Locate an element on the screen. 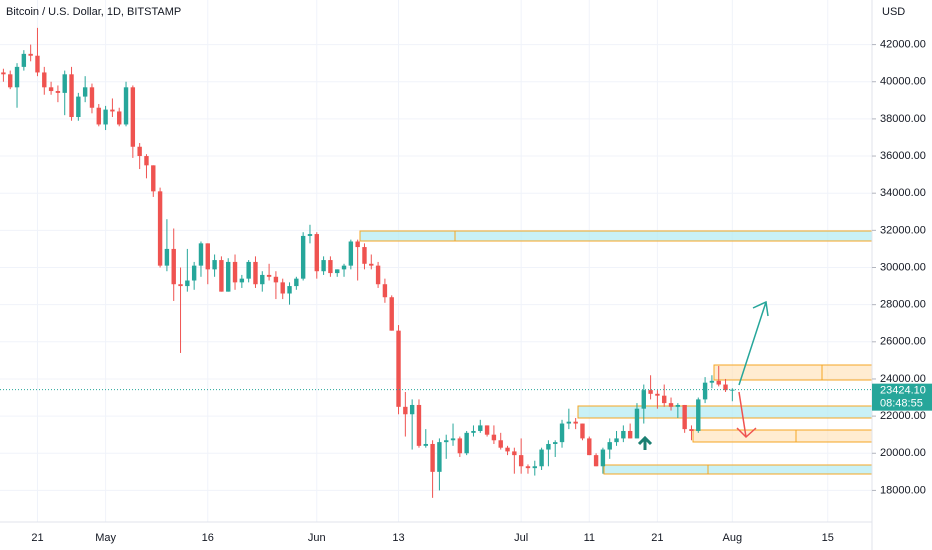  x-tick-label: 13 is located at coordinates (398, 538).